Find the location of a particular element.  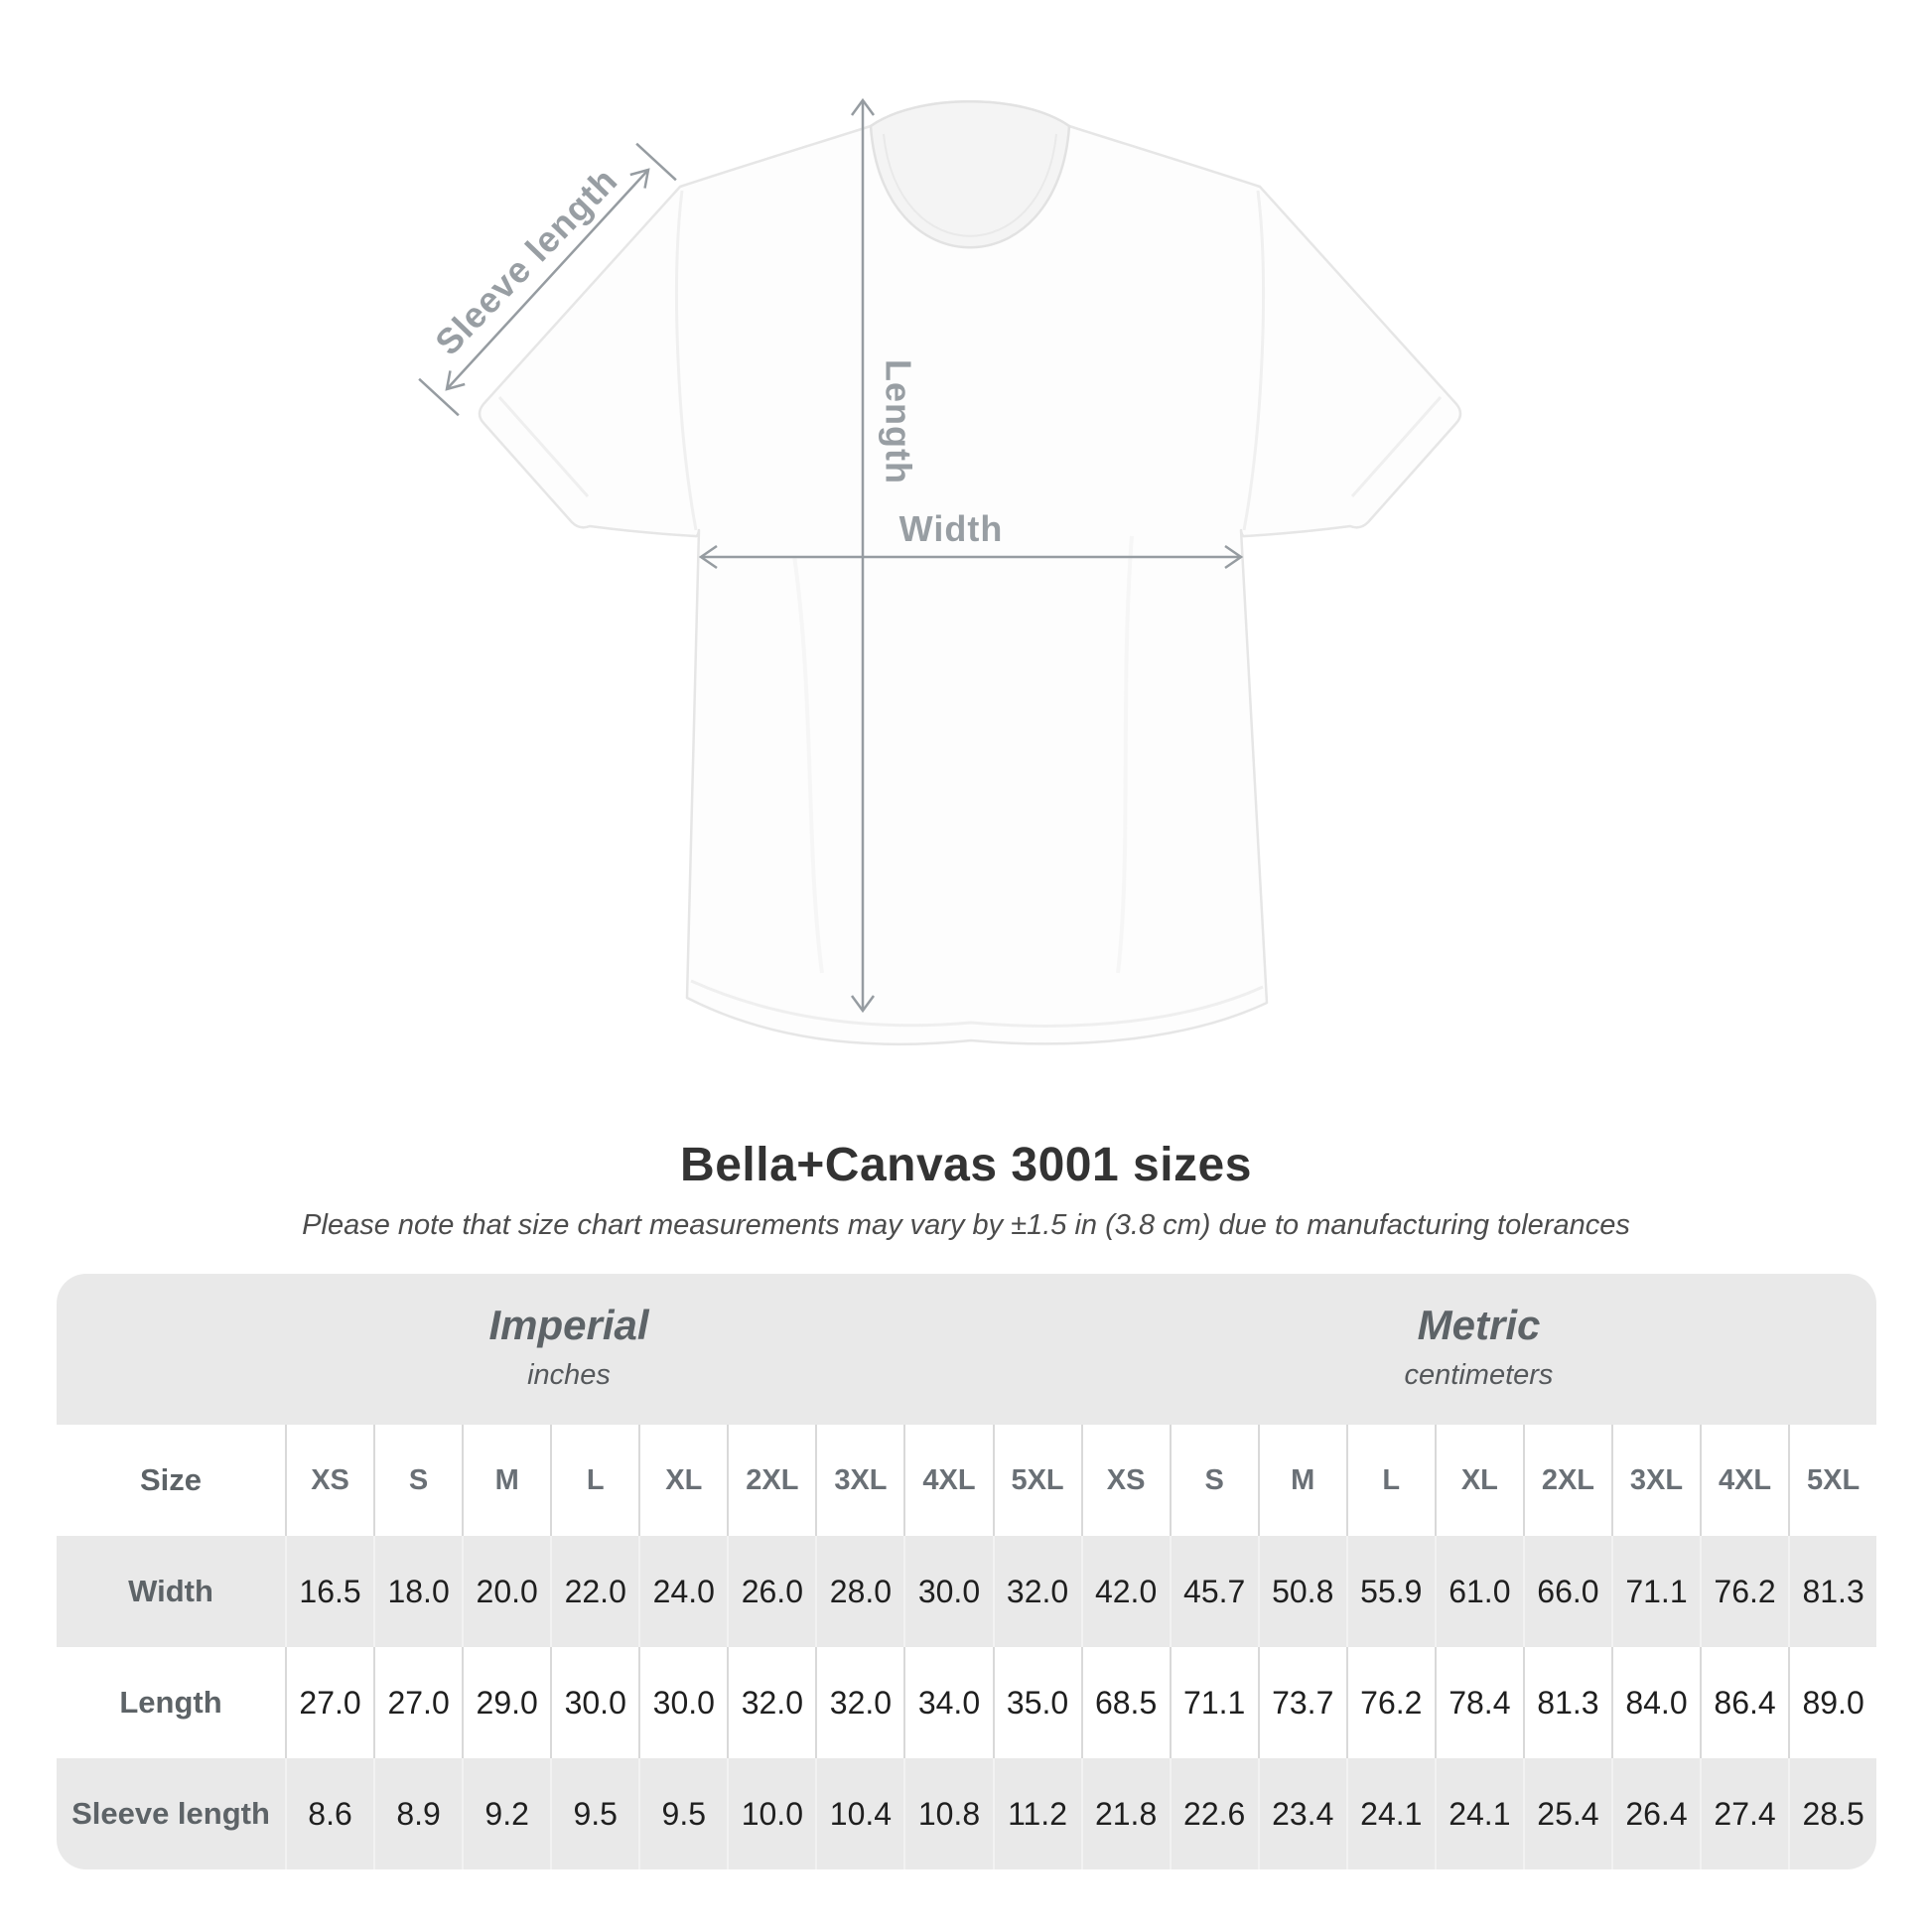

row-label: Sleeve length is located at coordinates (170, 1814).